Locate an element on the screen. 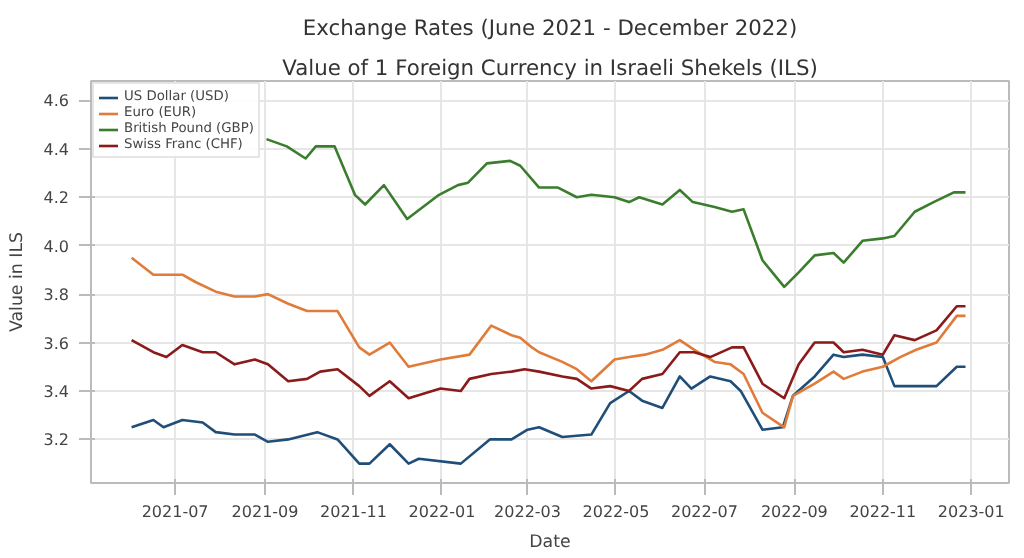 This screenshot has width=1024, height=558. y-tick-label: 4.0 is located at coordinates (56, 246).